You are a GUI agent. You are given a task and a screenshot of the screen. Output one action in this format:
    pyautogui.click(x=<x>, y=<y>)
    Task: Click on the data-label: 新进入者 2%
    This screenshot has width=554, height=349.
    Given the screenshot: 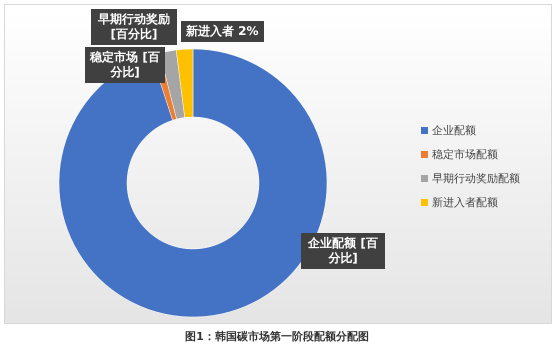 What is the action you would take?
    pyautogui.click(x=222, y=31)
    